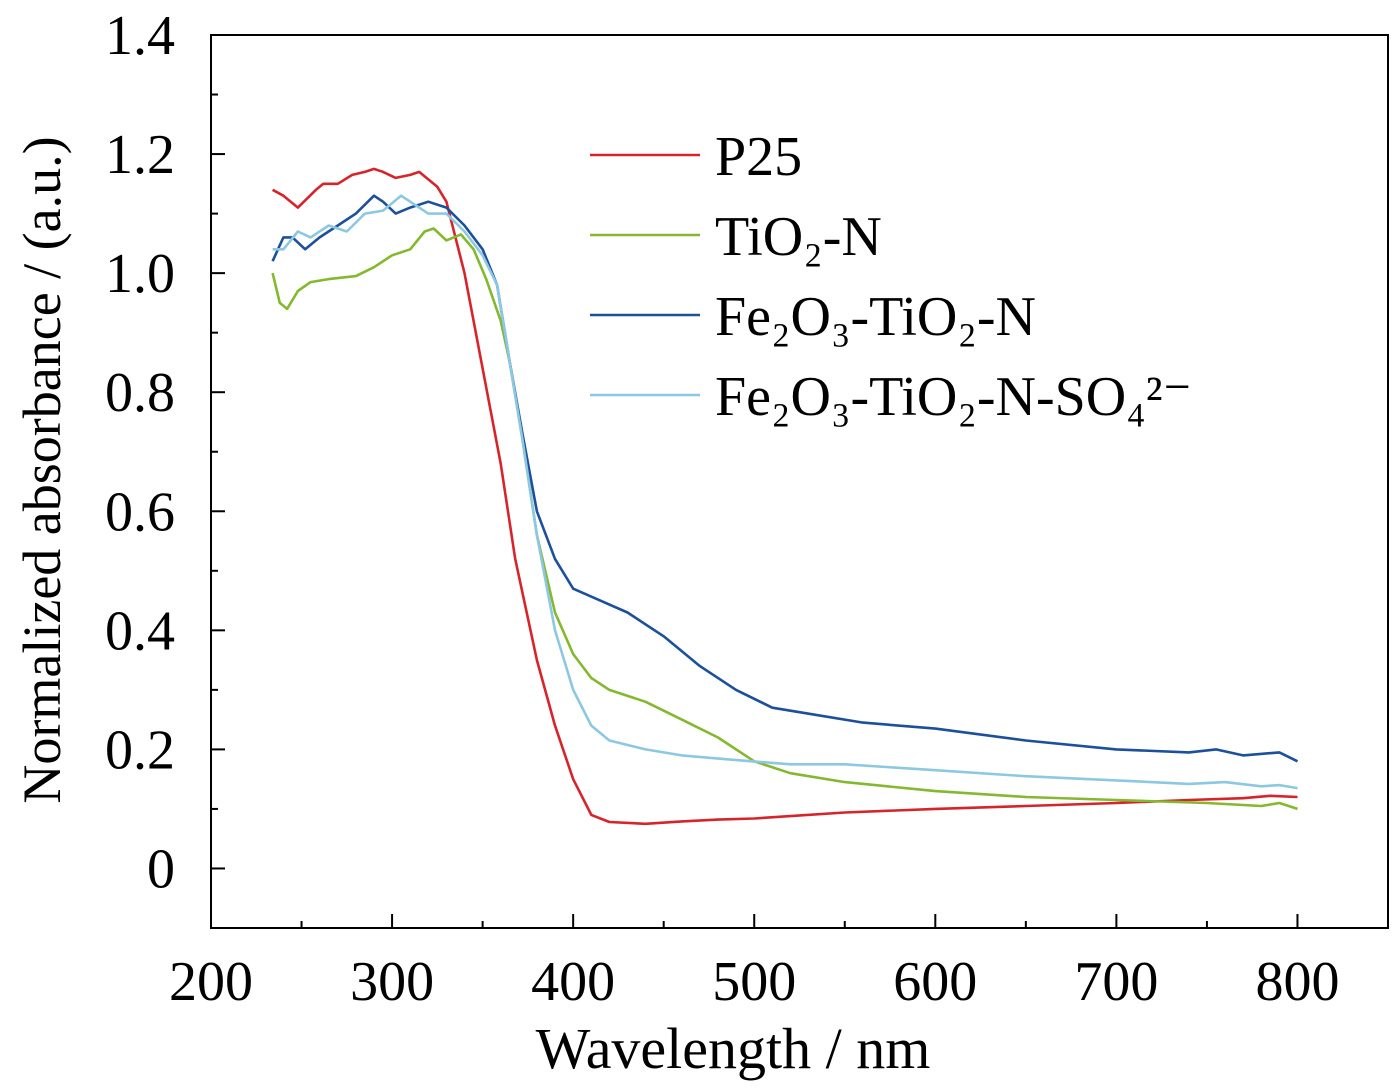 The height and width of the screenshot is (1088, 1392). What do you see at coordinates (573, 982) in the screenshot?
I see `x-tick-label: 400` at bounding box center [573, 982].